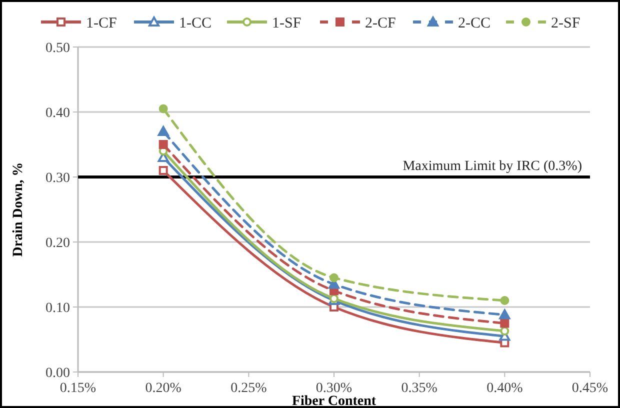 The image size is (620, 408). What do you see at coordinates (505, 388) in the screenshot?
I see `x-tick-label: 0.40%` at bounding box center [505, 388].